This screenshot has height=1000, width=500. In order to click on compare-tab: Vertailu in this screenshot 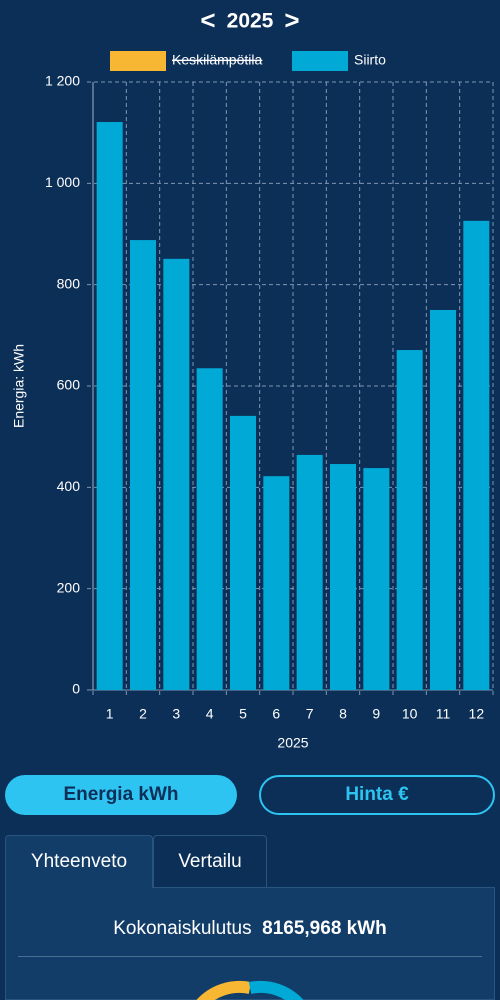, I will do `click(210, 861)`.